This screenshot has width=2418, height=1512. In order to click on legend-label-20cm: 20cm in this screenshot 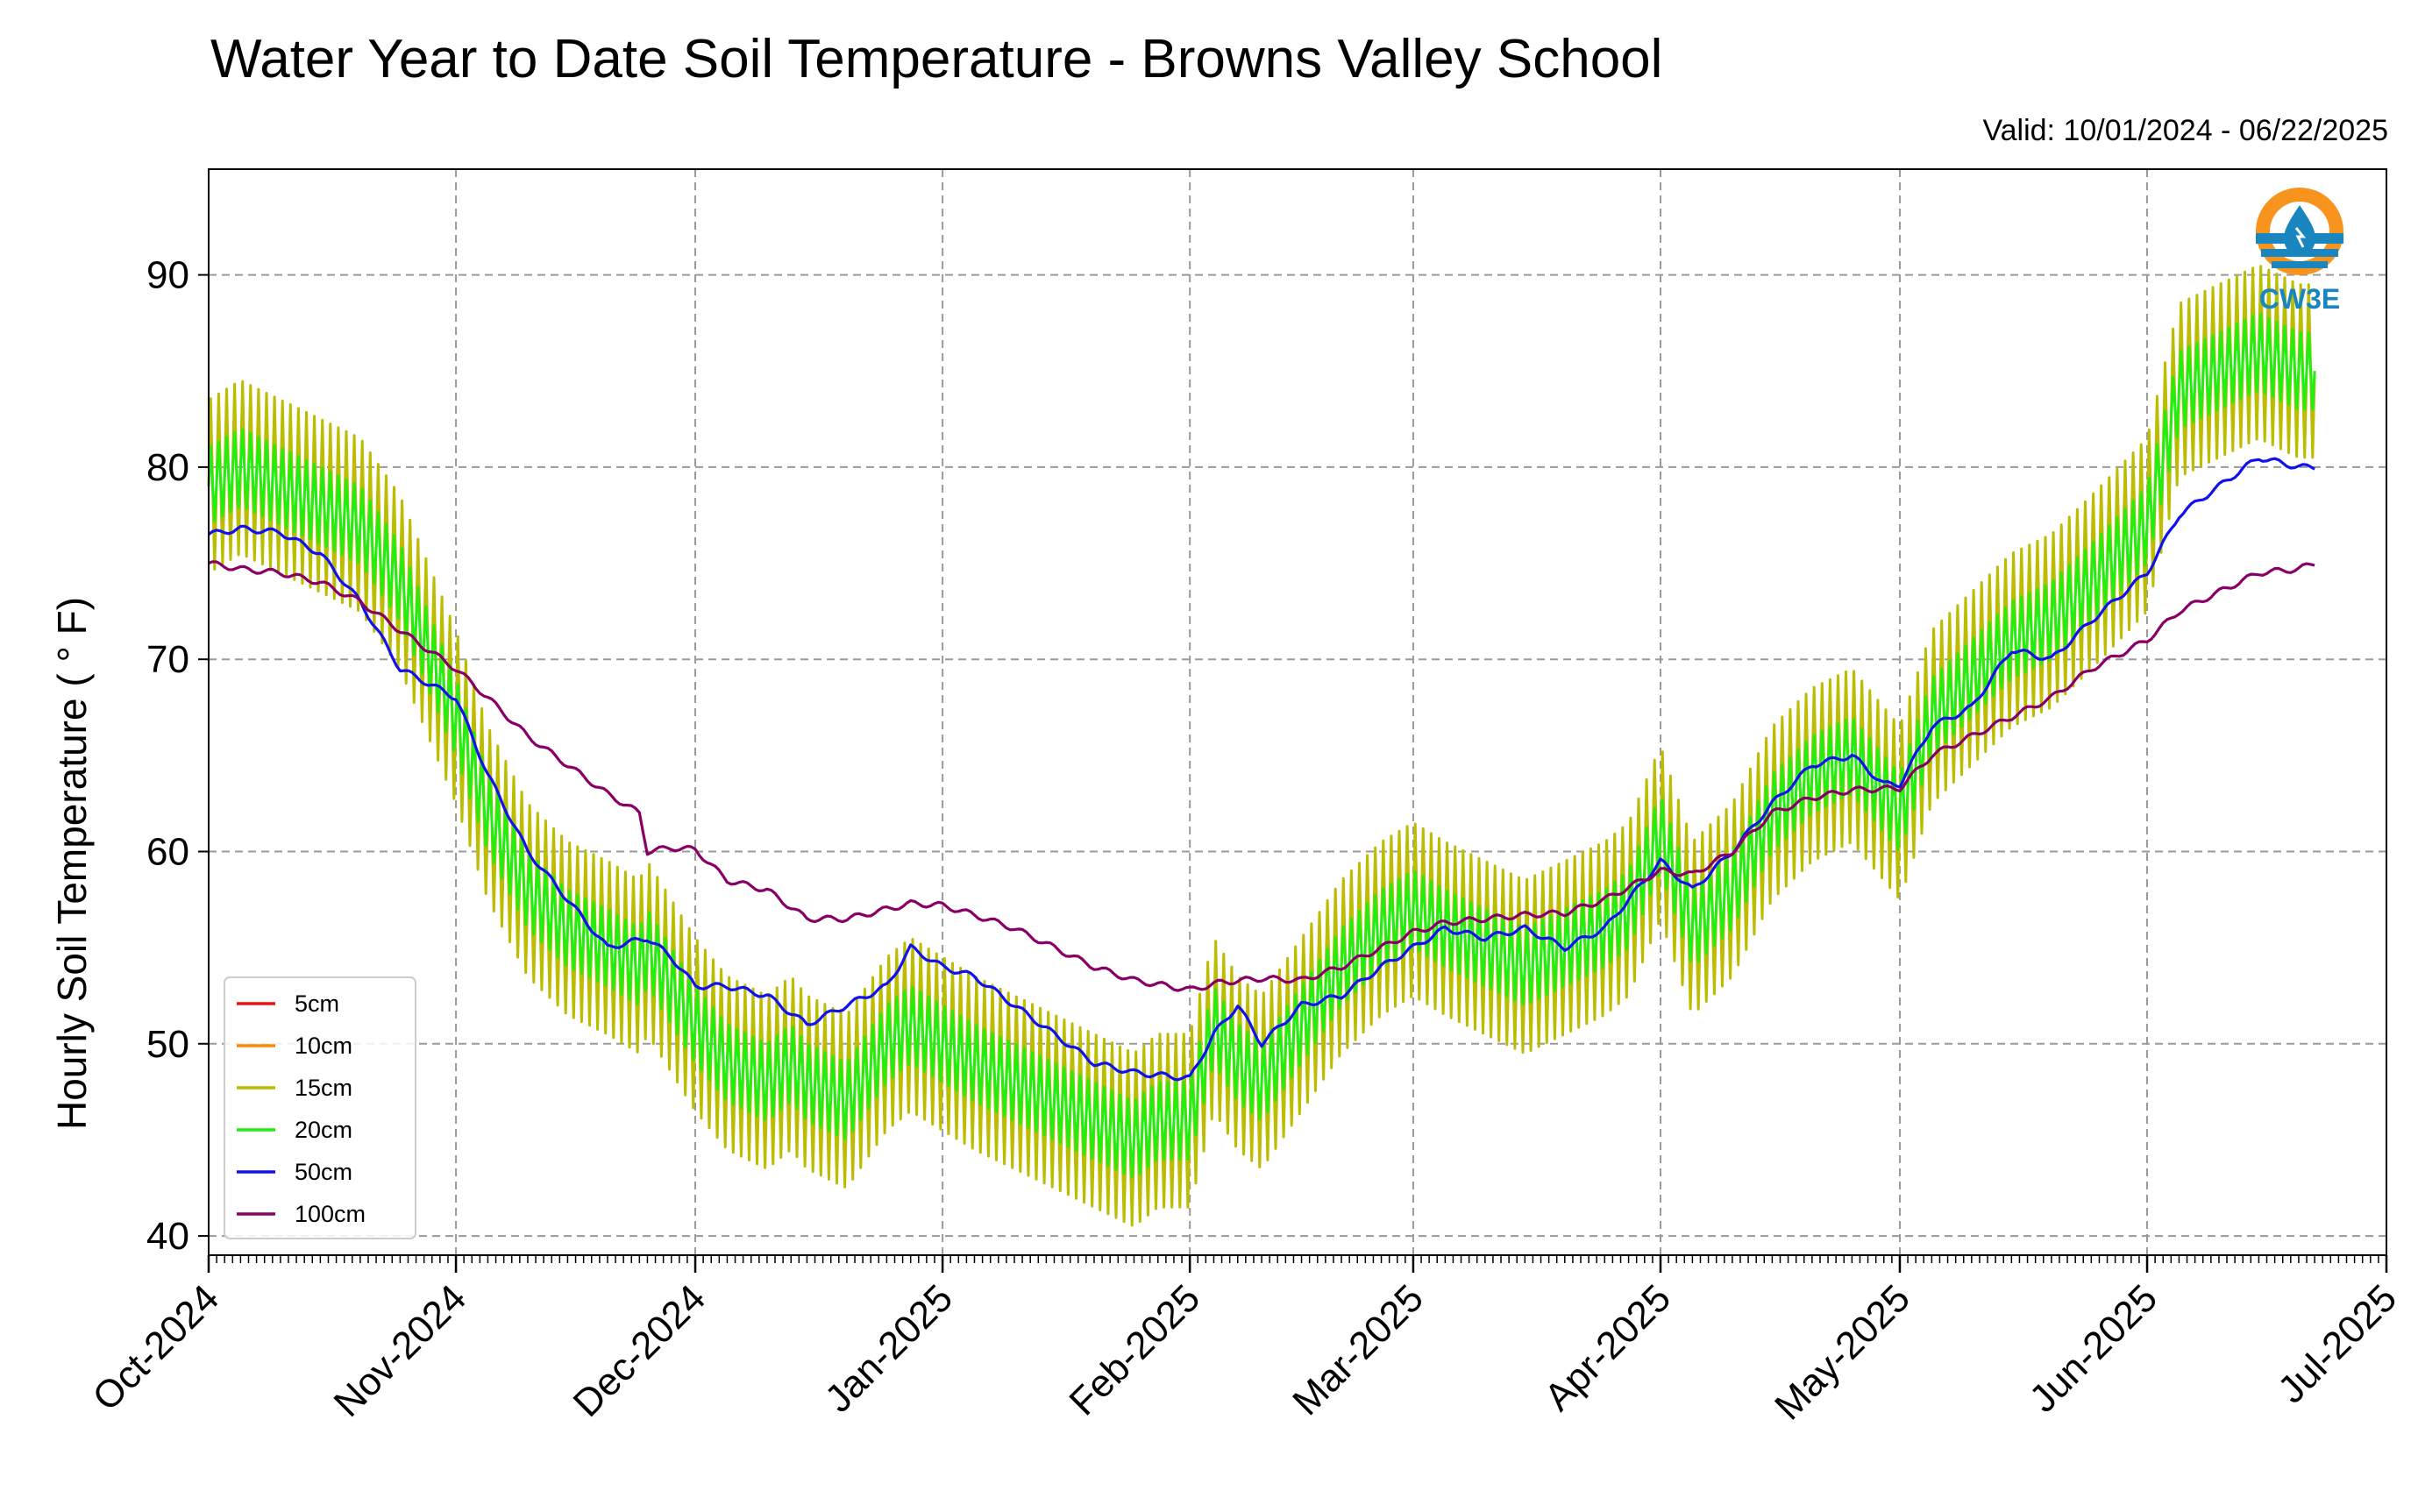, I will do `click(323, 1130)`.